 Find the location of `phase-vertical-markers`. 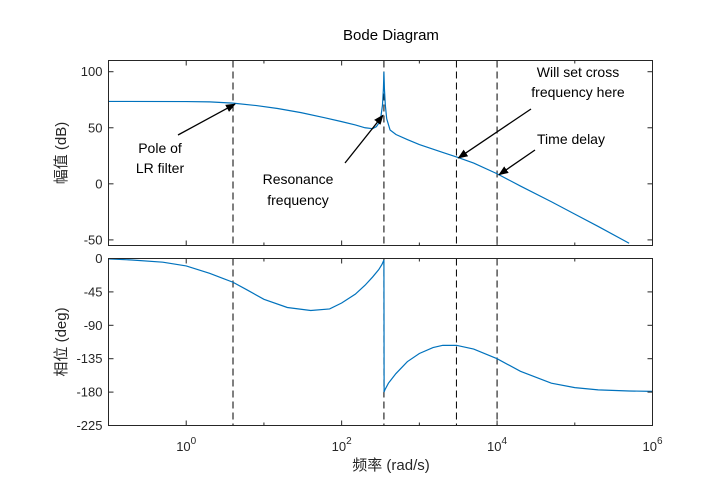

phase-vertical-markers is located at coordinates (365, 342).